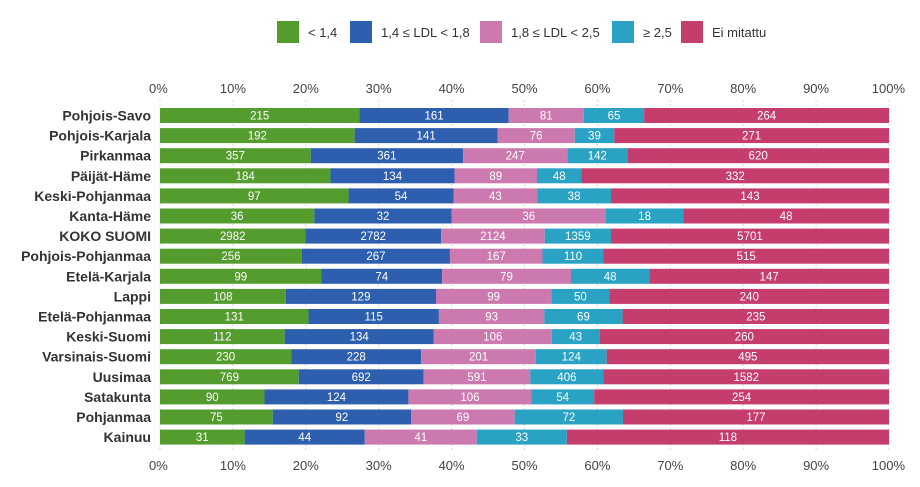 The image size is (920, 487). I want to click on data-label-5-1: 32, so click(383, 217).